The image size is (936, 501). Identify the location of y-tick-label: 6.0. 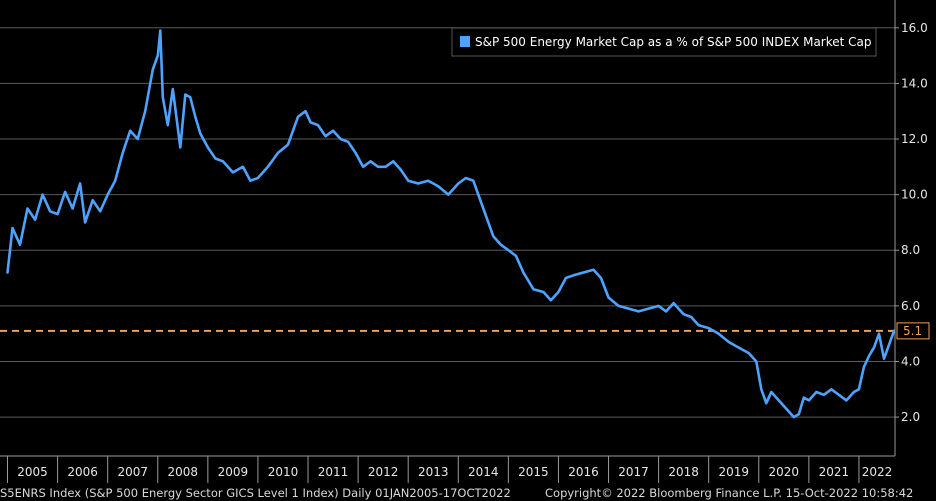
(910, 306).